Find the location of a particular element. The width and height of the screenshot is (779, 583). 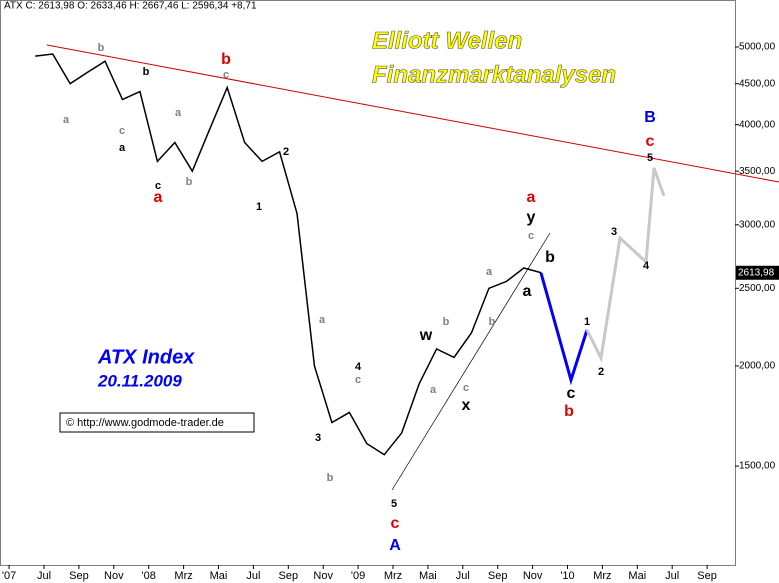

x-tick-label: '10 is located at coordinates (567, 576).